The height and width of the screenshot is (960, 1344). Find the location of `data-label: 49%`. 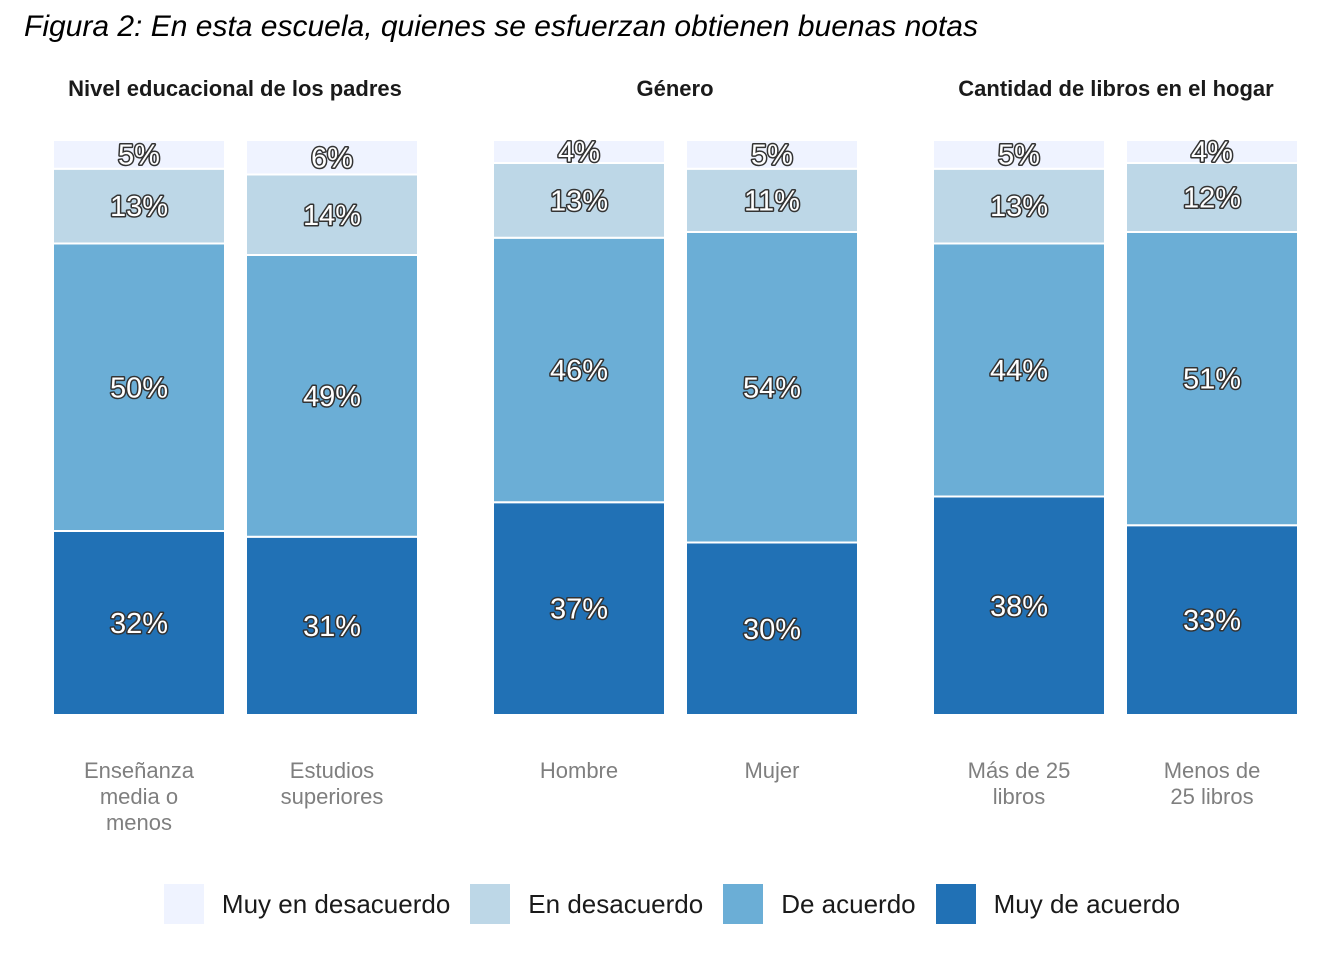

data-label: 49% is located at coordinates (332, 397).